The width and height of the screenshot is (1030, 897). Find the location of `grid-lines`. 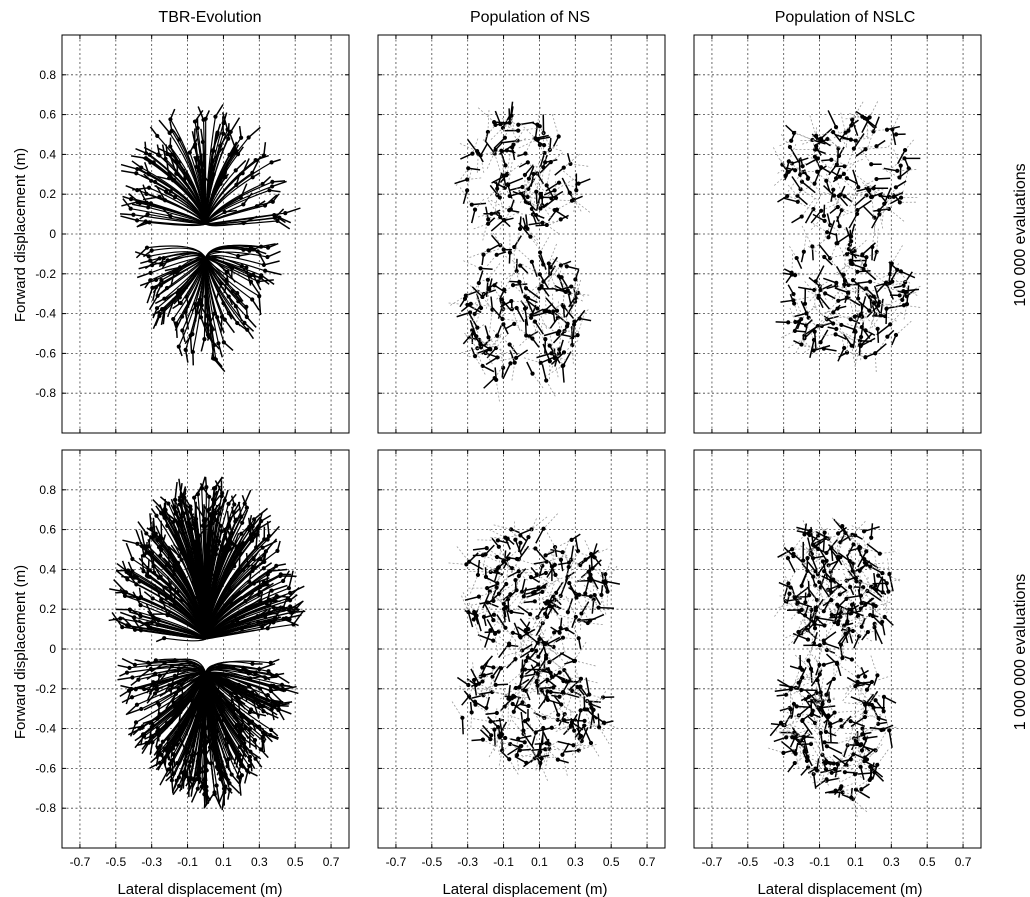

grid-lines is located at coordinates (837, 234).